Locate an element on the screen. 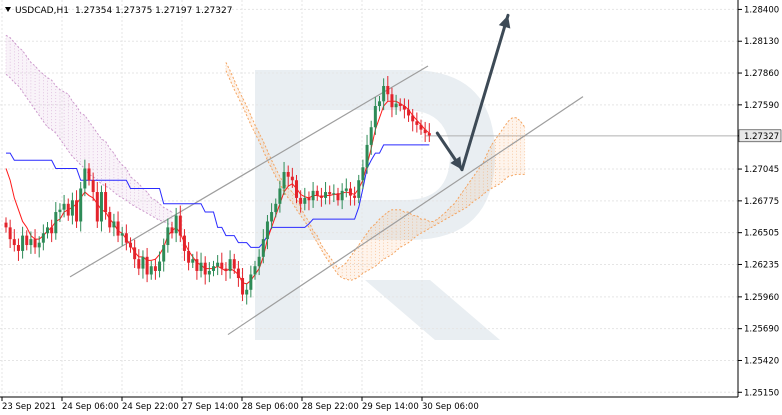  x-tick-label: 24 Sep 06:00 is located at coordinates (90, 407).